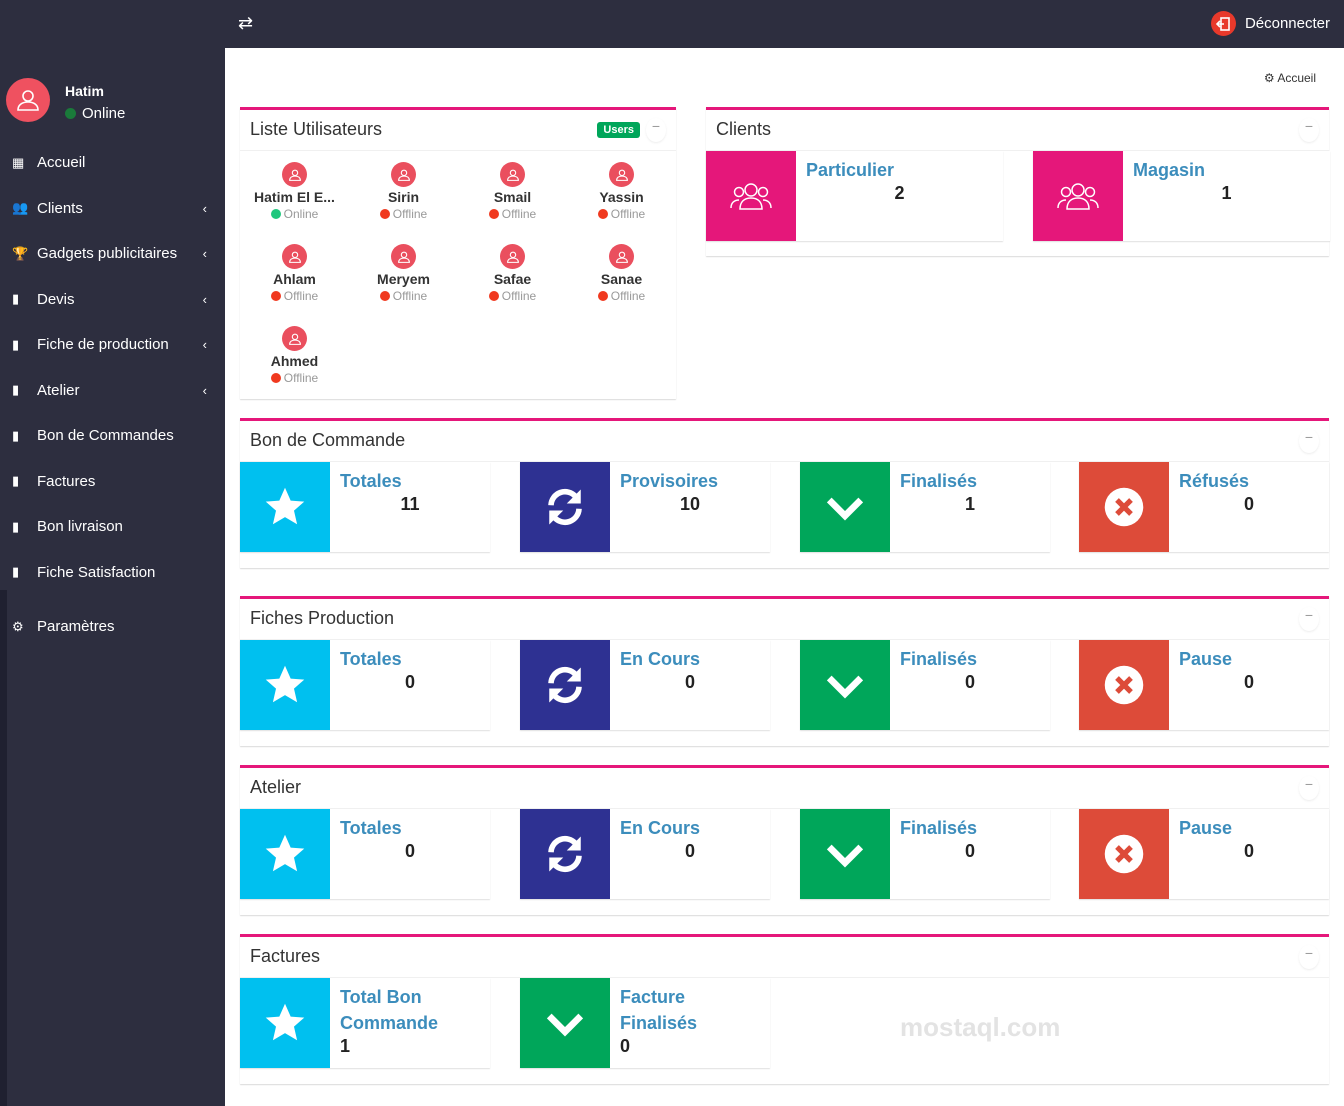 The width and height of the screenshot is (1344, 1106). I want to click on user-card: Meryem Offline, so click(403, 282).